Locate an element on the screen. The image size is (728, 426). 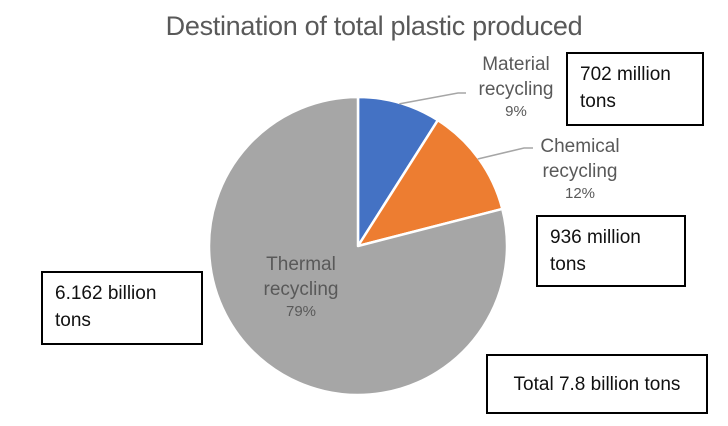
slice-label-chemical-pct: 12% is located at coordinates (580, 193).